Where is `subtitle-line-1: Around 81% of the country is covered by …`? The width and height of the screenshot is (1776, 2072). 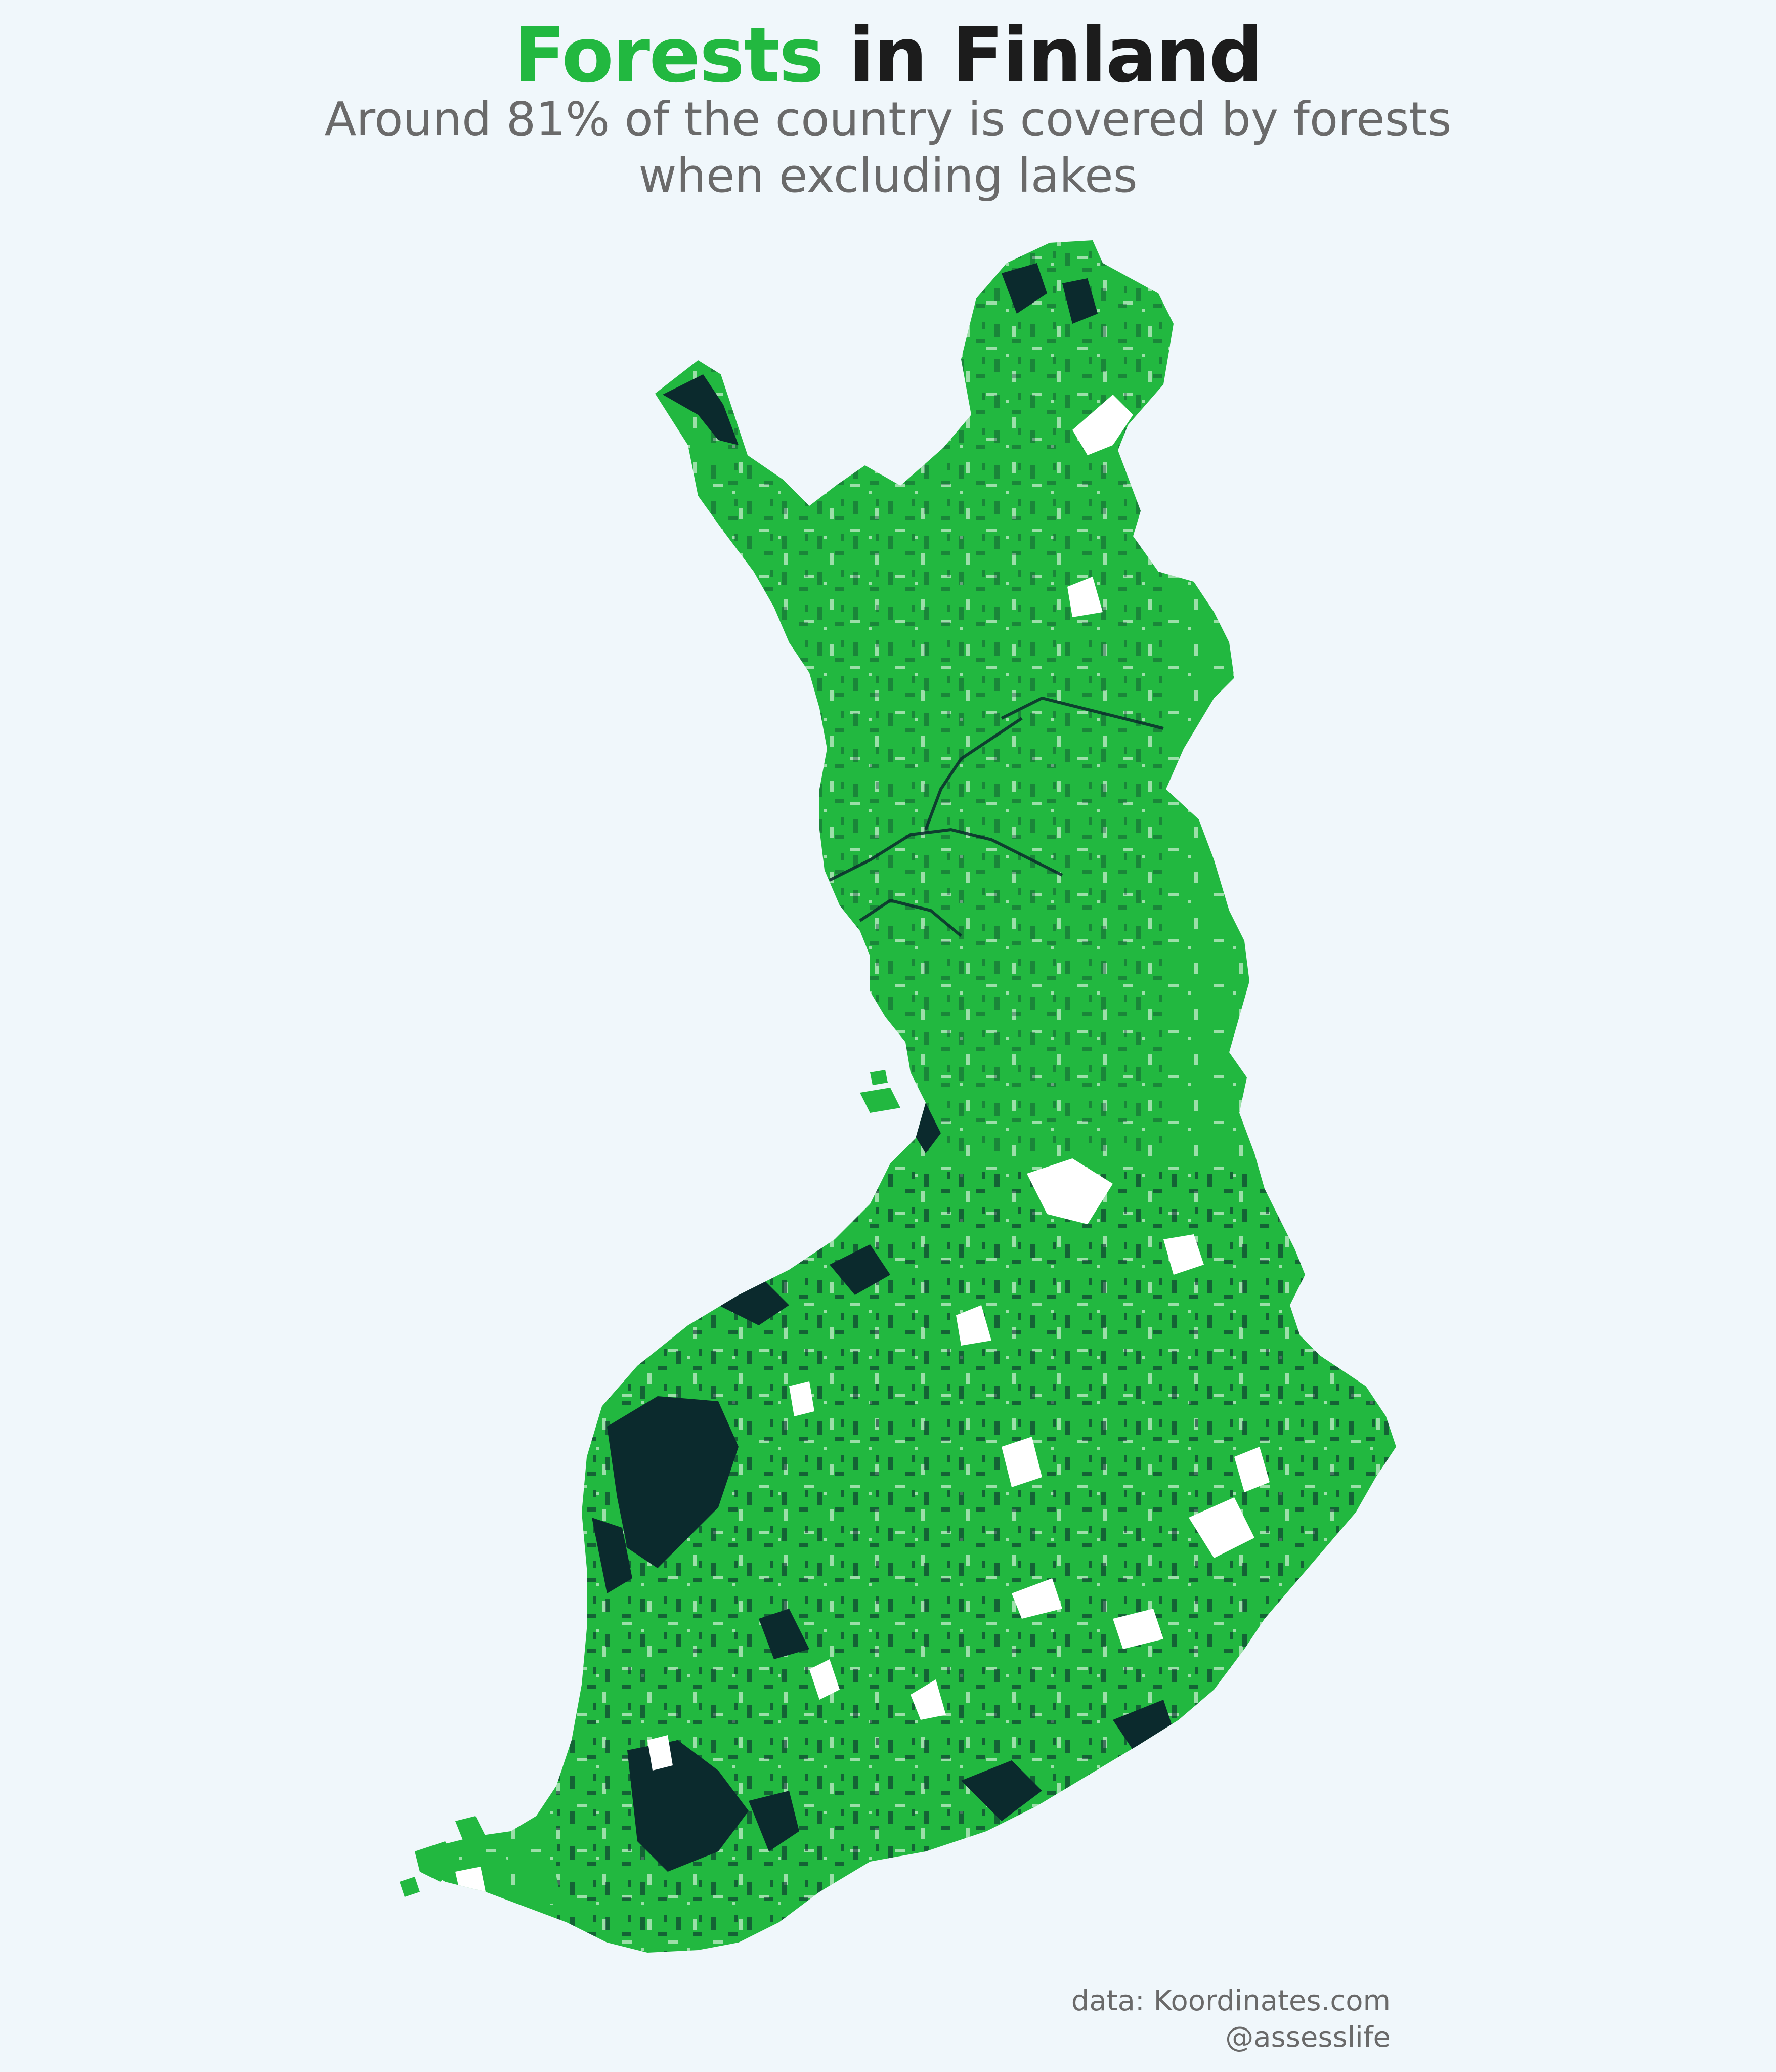 subtitle-line-1: Around 81% of the country is covered by … is located at coordinates (888, 119).